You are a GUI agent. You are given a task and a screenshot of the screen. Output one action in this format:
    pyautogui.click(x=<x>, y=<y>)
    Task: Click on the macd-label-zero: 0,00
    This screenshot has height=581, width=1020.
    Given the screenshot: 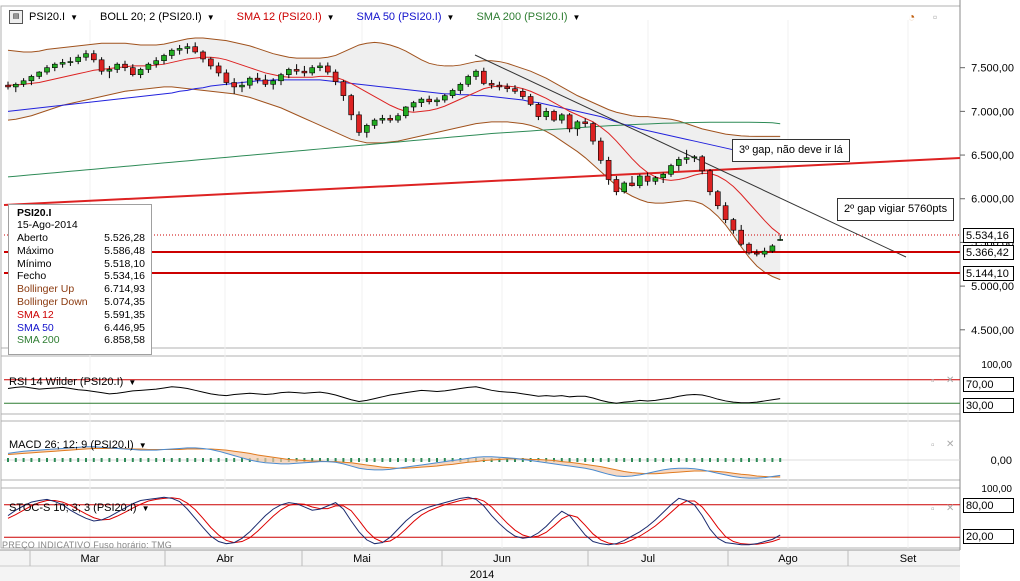 What is the action you would take?
    pyautogui.click(x=1001, y=461)
    